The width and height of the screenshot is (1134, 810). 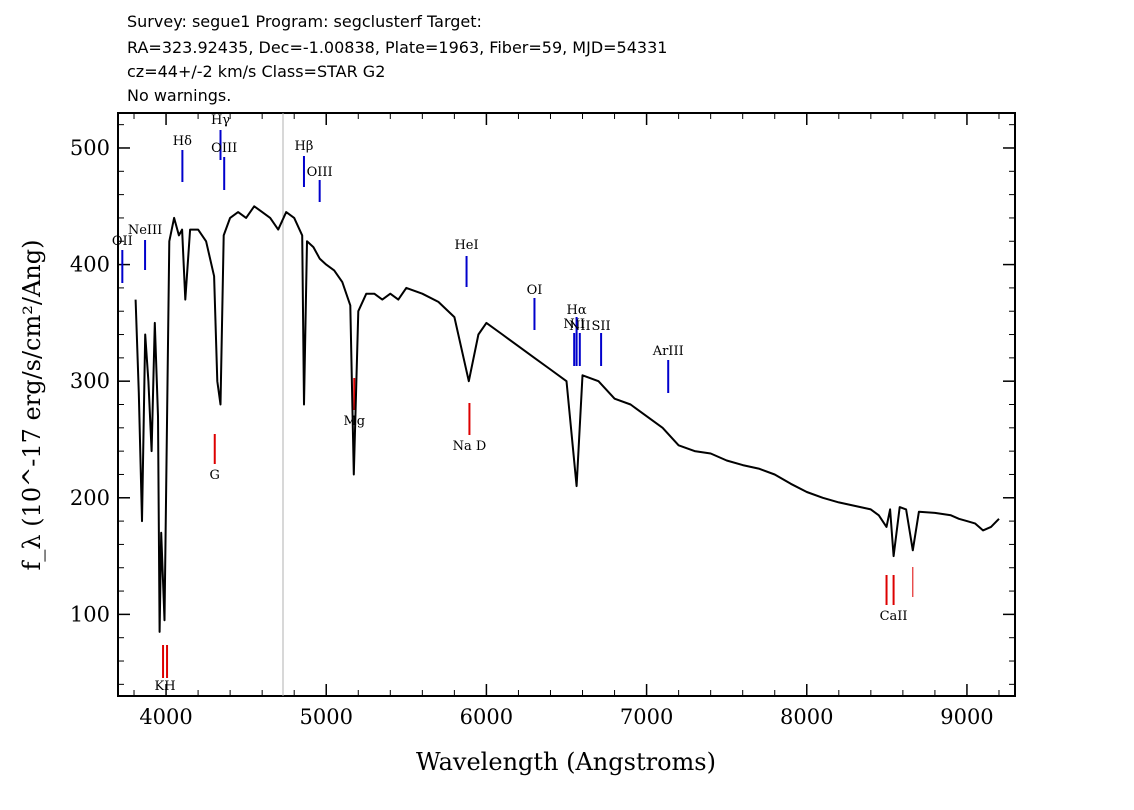 What do you see at coordinates (90, 614) in the screenshot?
I see `y-tick-label: 100` at bounding box center [90, 614].